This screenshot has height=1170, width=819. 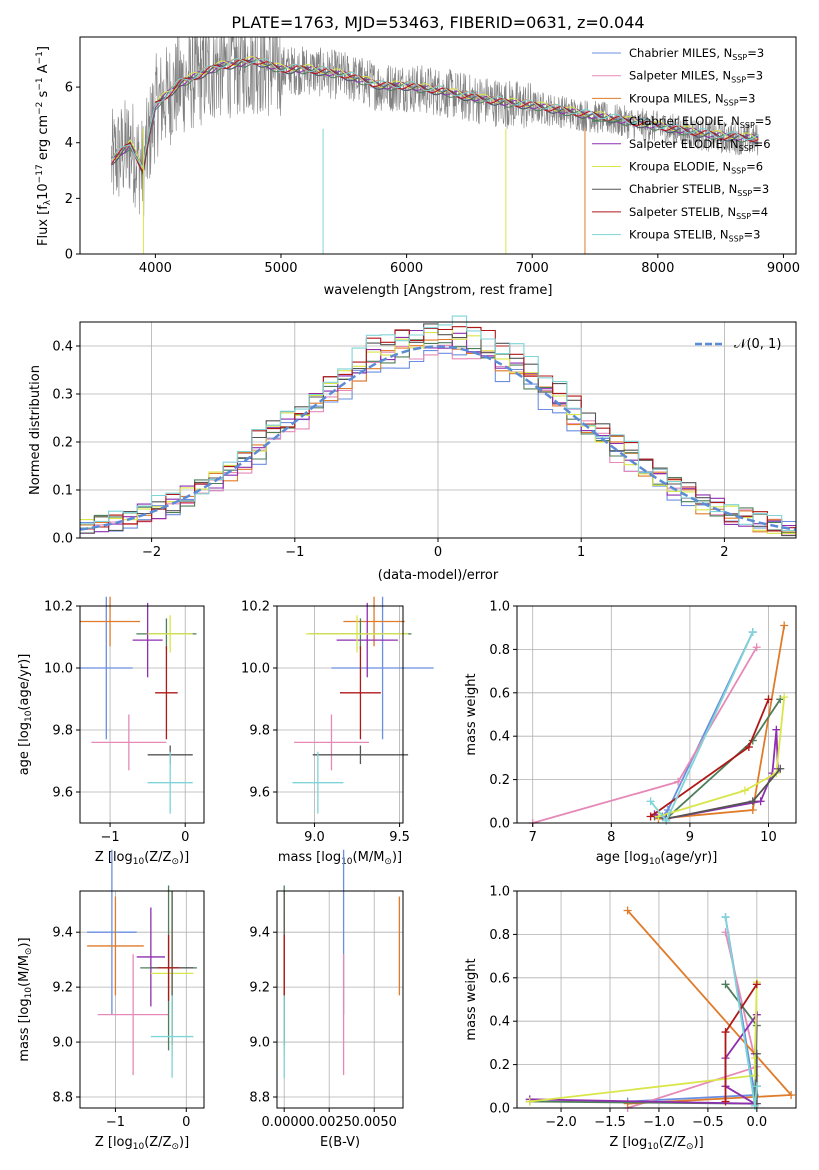 What do you see at coordinates (756, 1122) in the screenshot?
I see `x-tick-label: 0.0` at bounding box center [756, 1122].